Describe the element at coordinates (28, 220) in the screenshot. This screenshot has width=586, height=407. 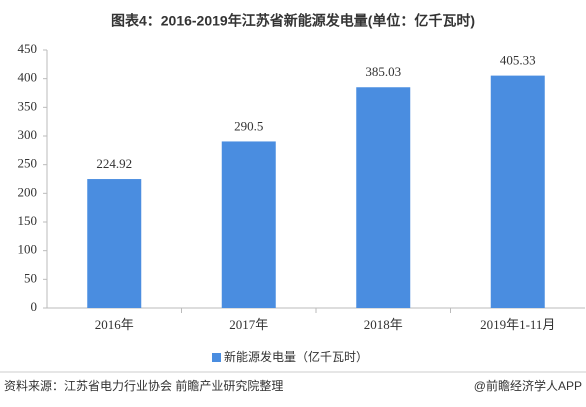
I see `y-tick-label: 150` at that location.